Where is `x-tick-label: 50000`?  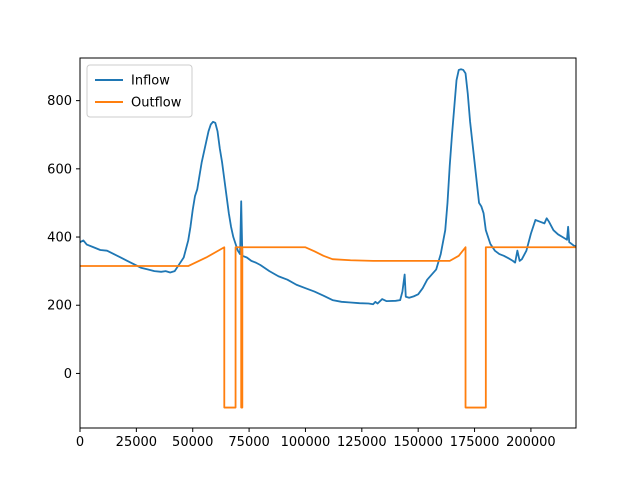 x-tick-label: 50000 is located at coordinates (192, 442).